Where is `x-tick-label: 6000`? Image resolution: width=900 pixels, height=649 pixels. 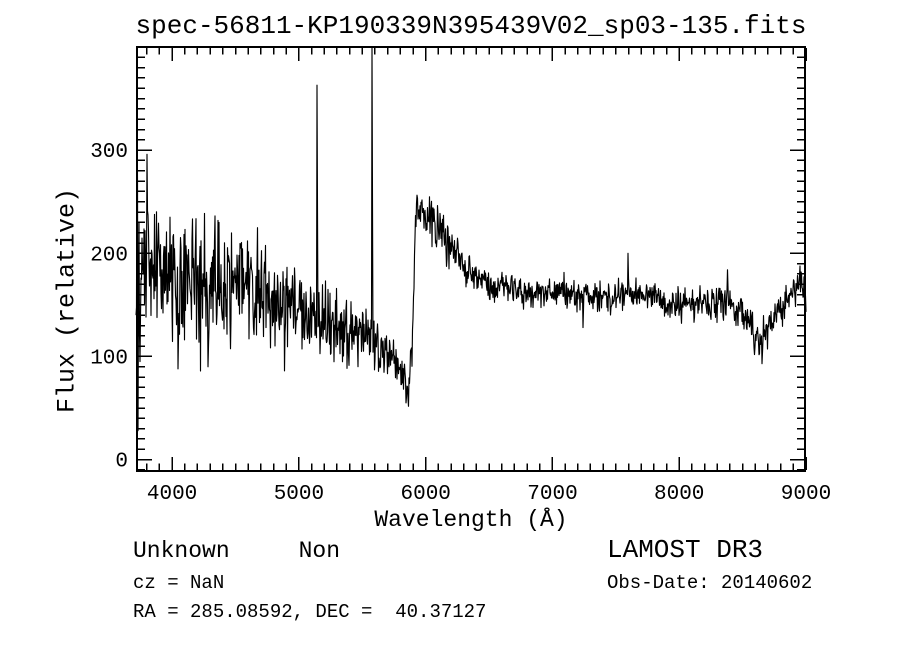 x-tick-label: 6000 is located at coordinates (425, 494).